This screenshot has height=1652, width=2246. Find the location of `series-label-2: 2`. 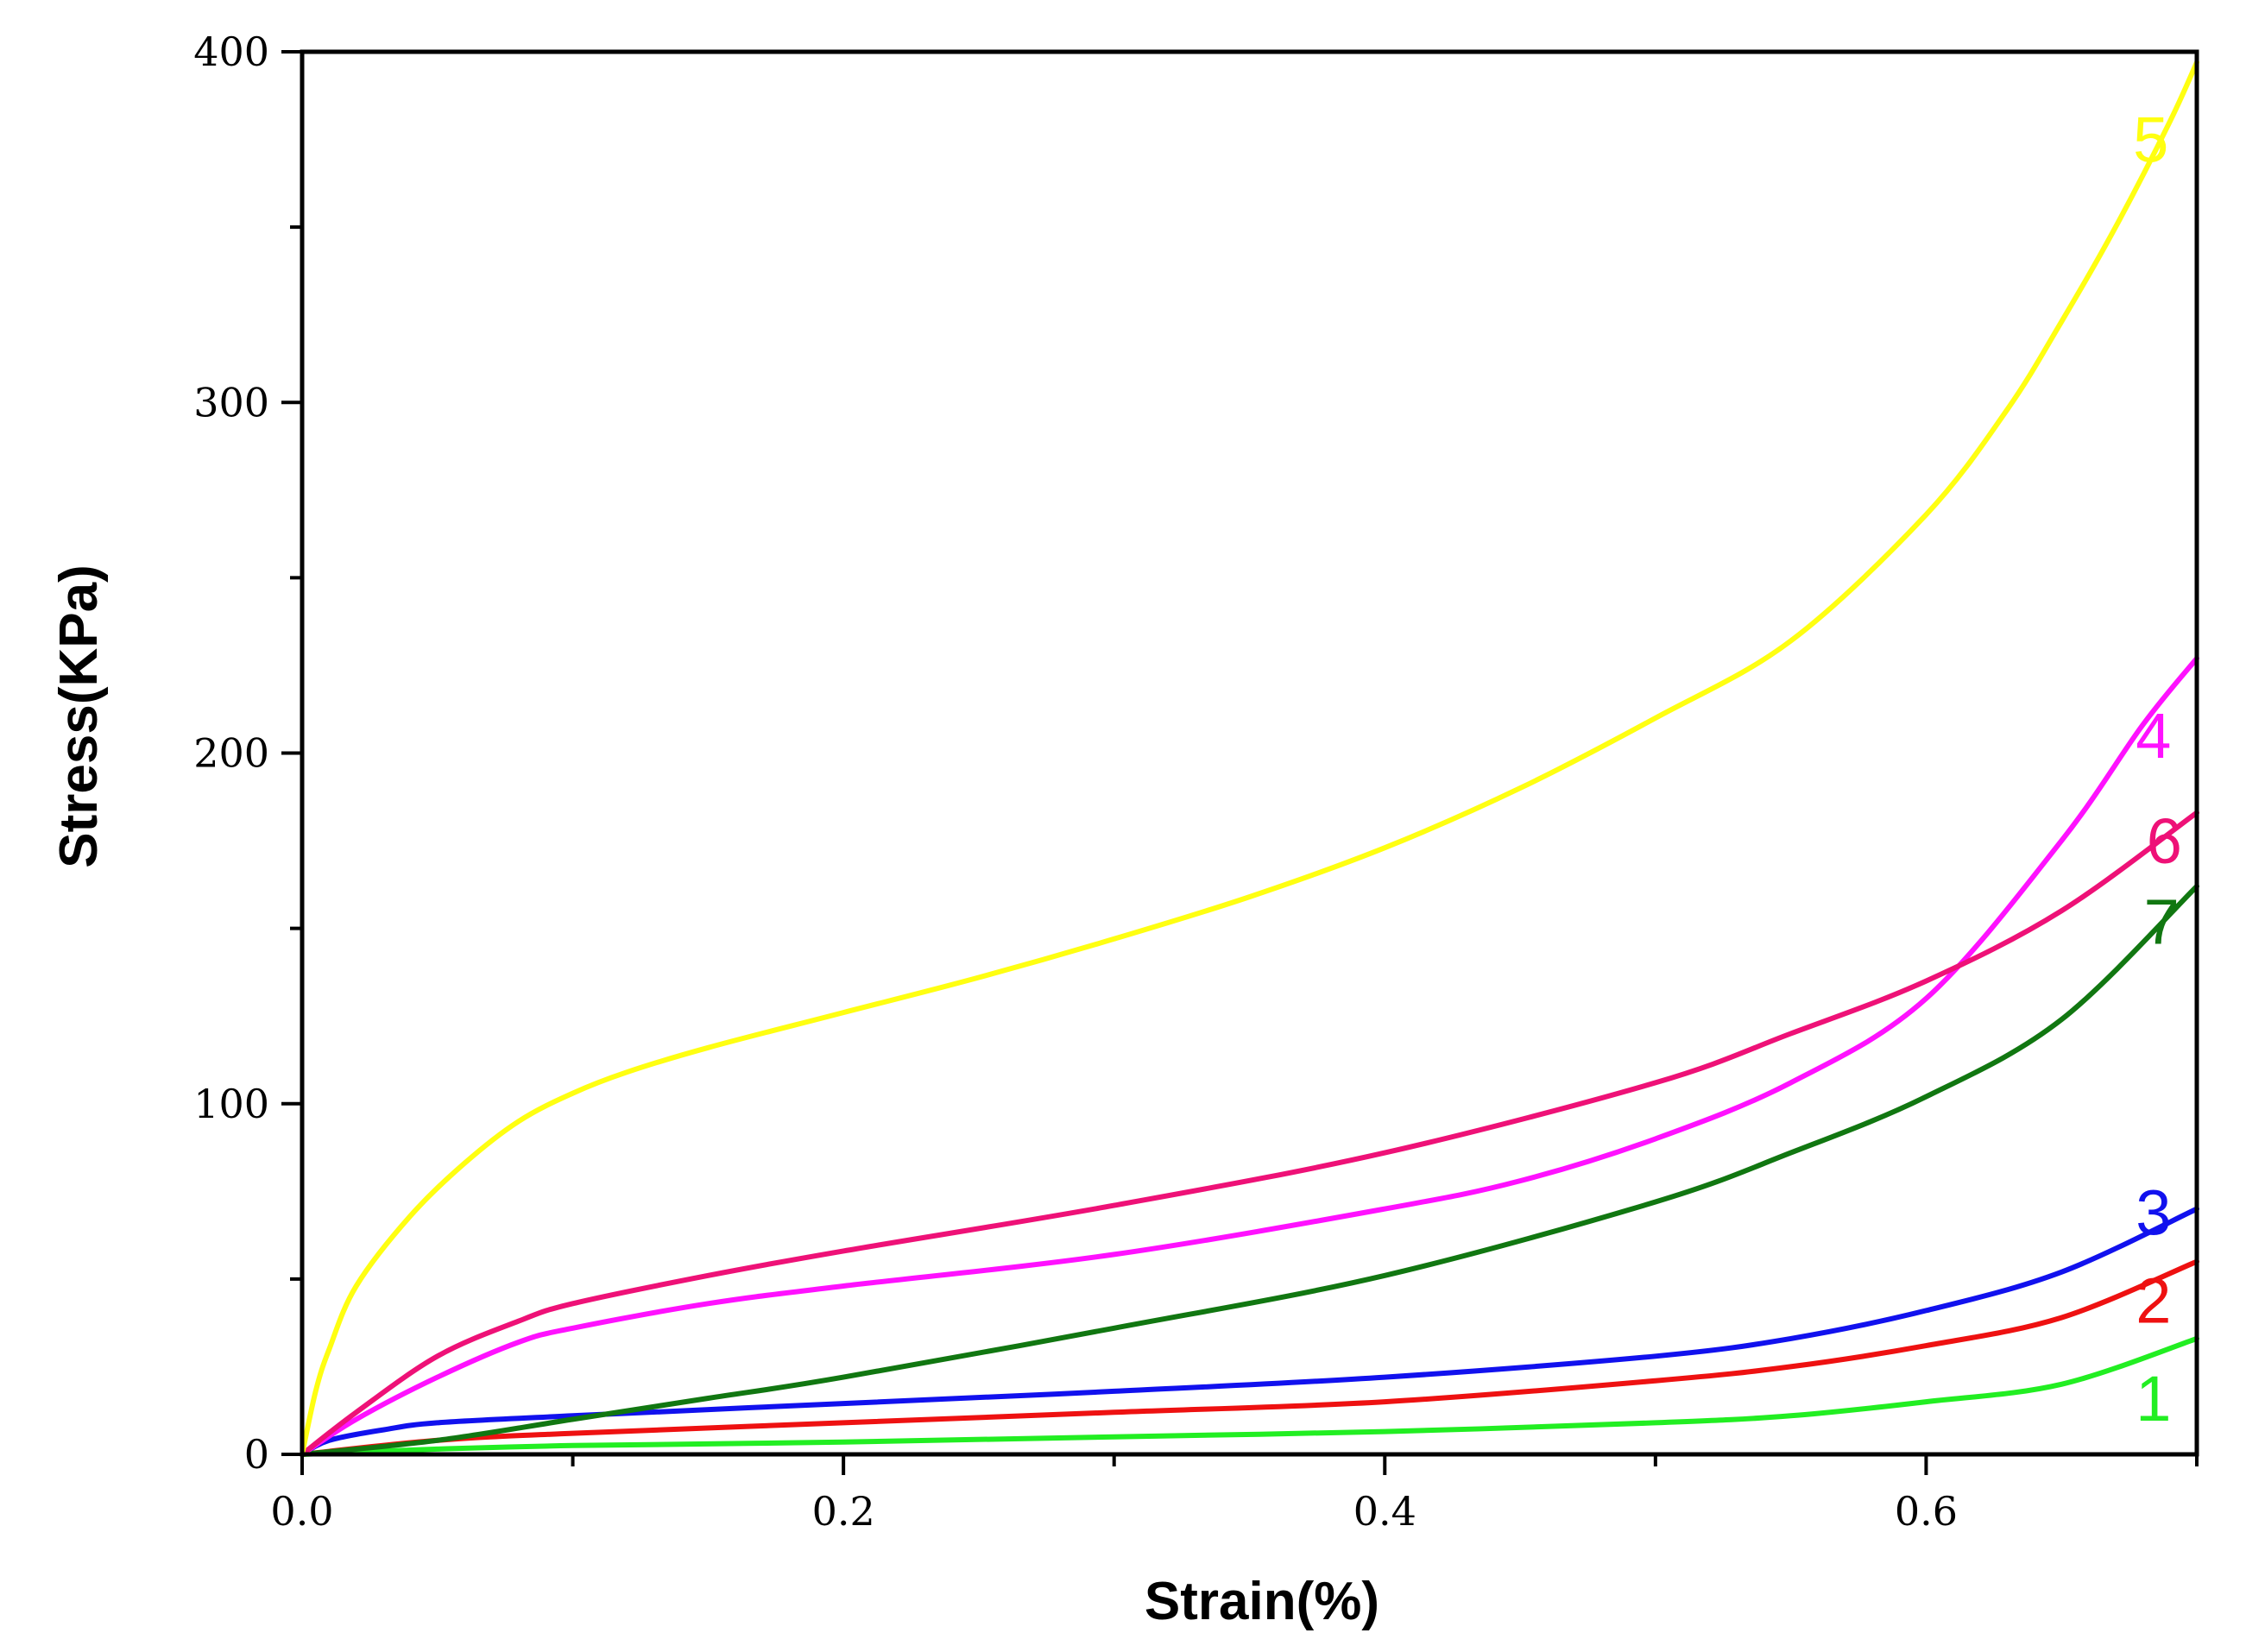

series-label-2: 2 is located at coordinates (2153, 1300).